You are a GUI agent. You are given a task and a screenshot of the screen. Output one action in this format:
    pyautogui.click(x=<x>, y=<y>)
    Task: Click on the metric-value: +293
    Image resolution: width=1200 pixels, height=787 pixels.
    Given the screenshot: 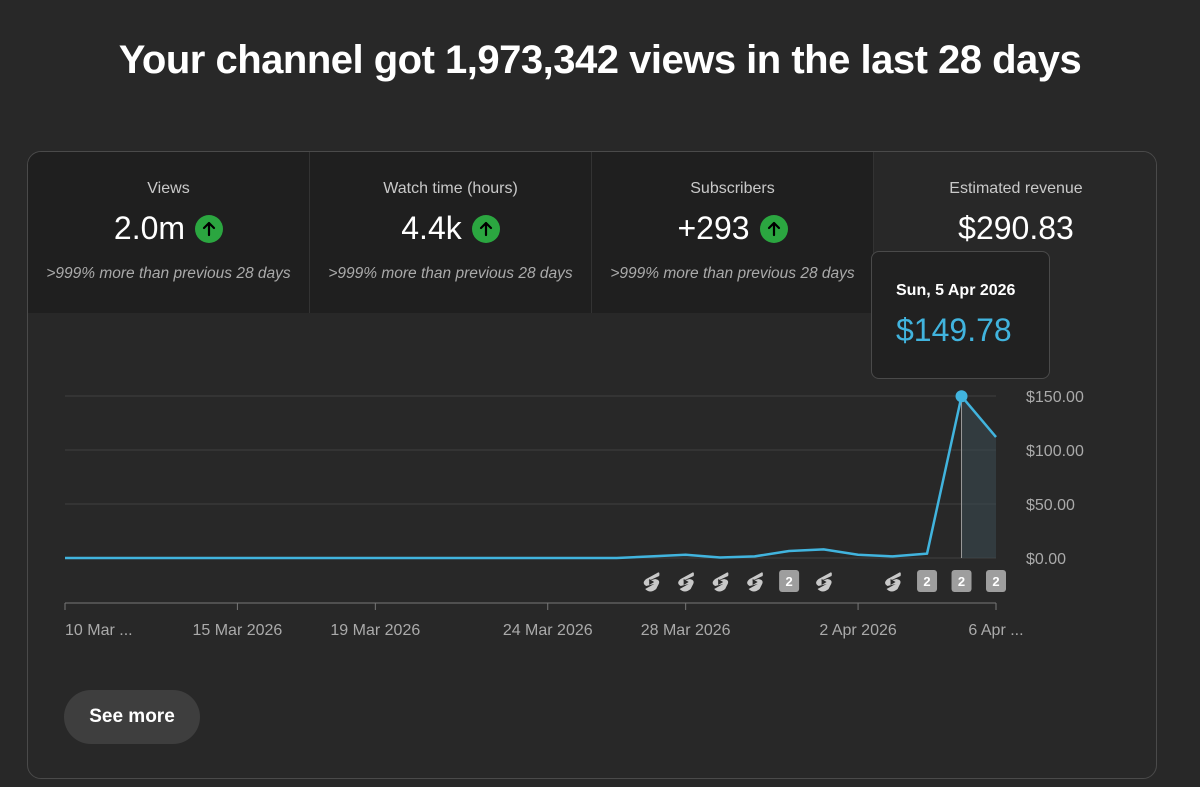 What is the action you would take?
    pyautogui.click(x=713, y=228)
    